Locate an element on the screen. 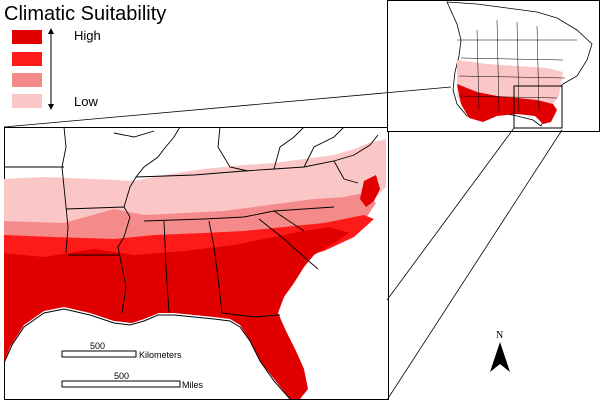  legend-title: Climatic Suitability is located at coordinates (85, 14).